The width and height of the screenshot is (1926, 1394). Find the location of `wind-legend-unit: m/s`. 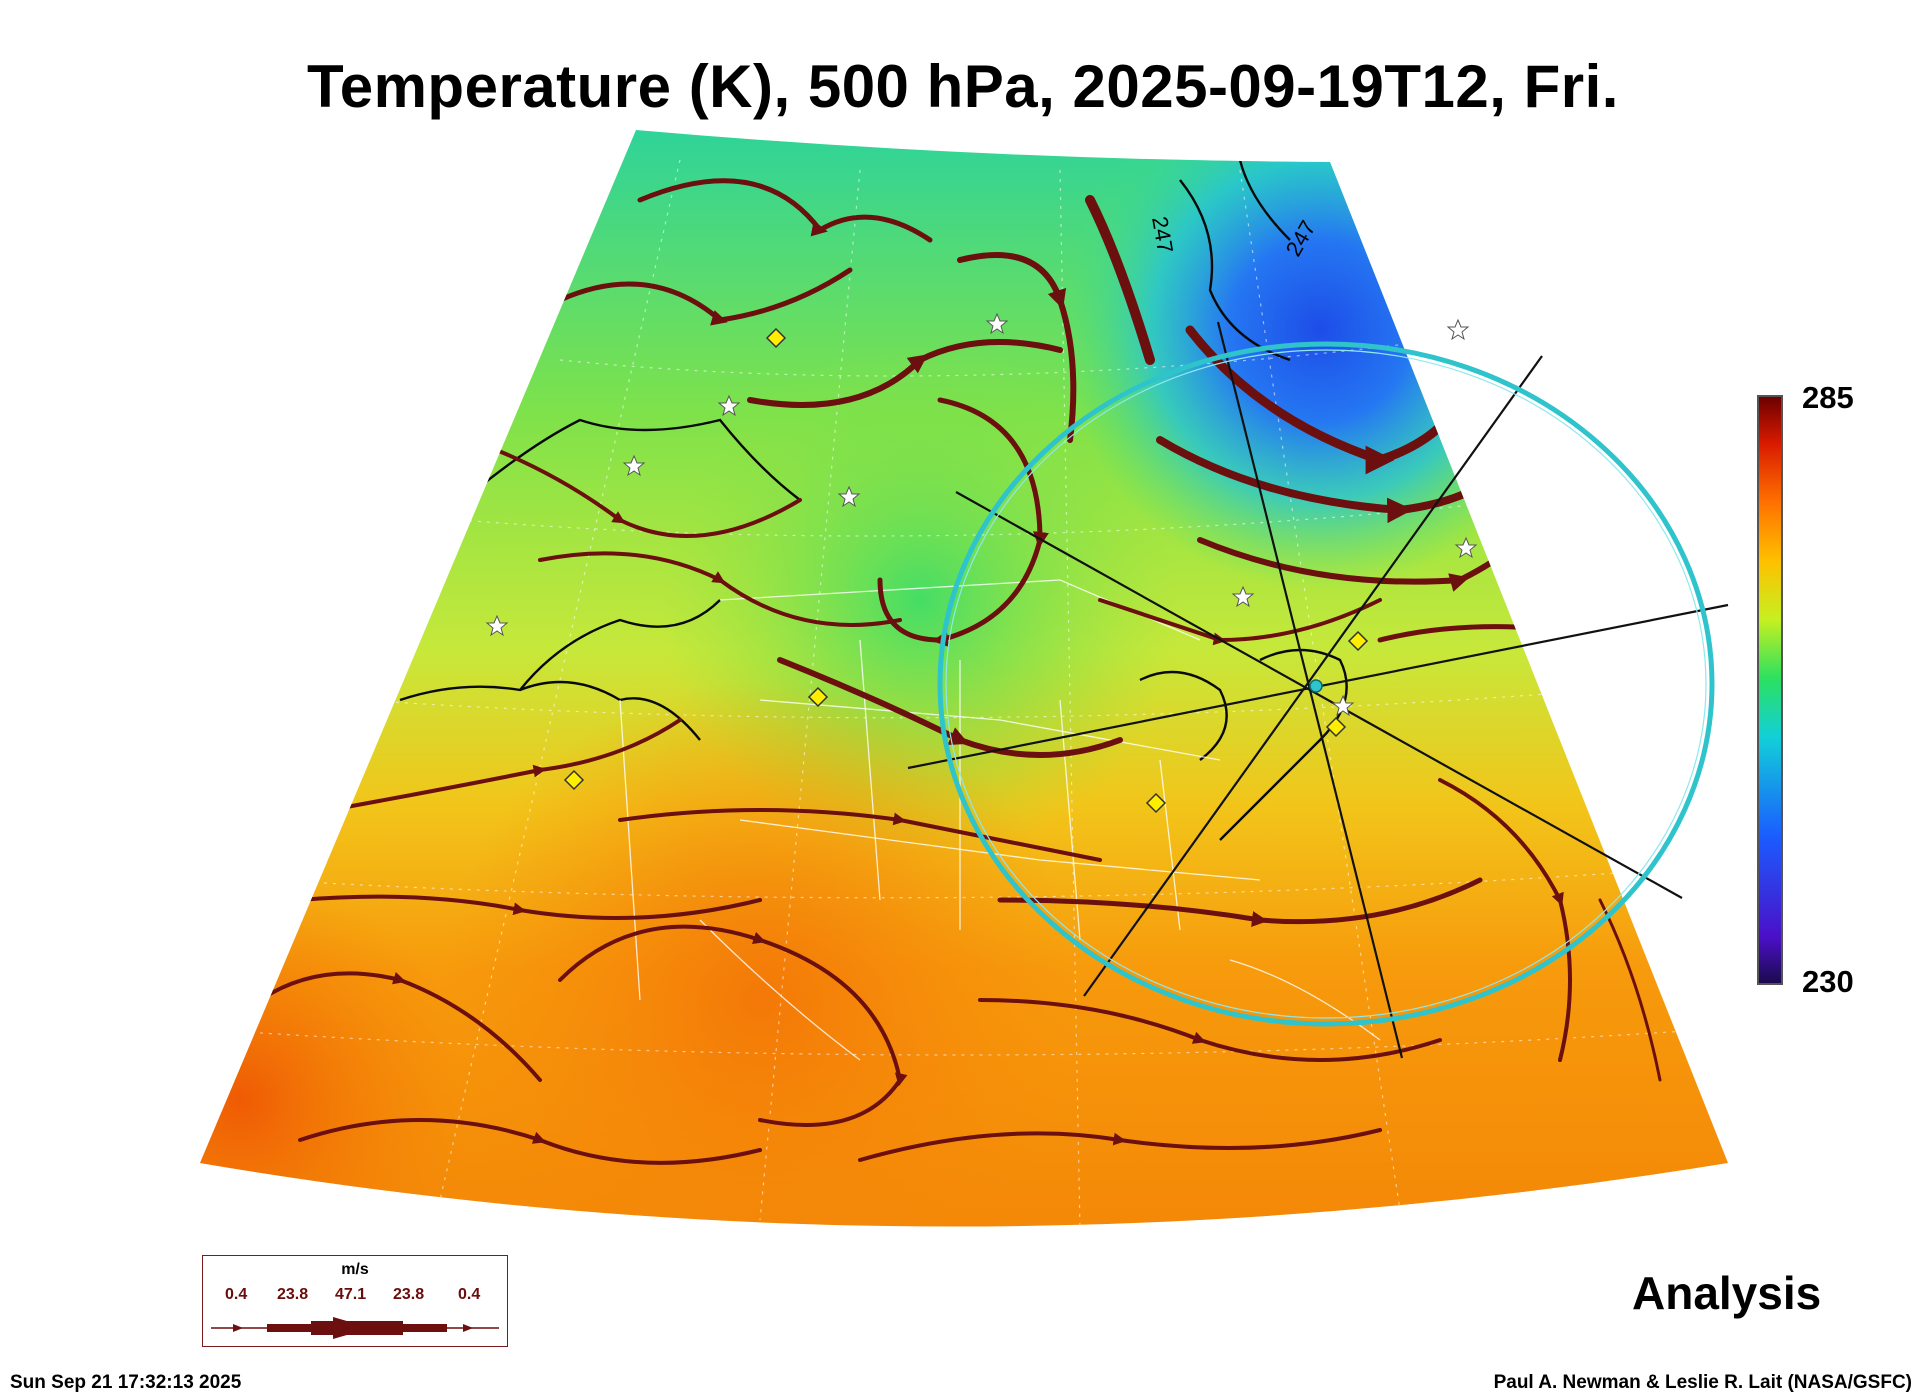

wind-legend-unit: m/s is located at coordinates (355, 1269).